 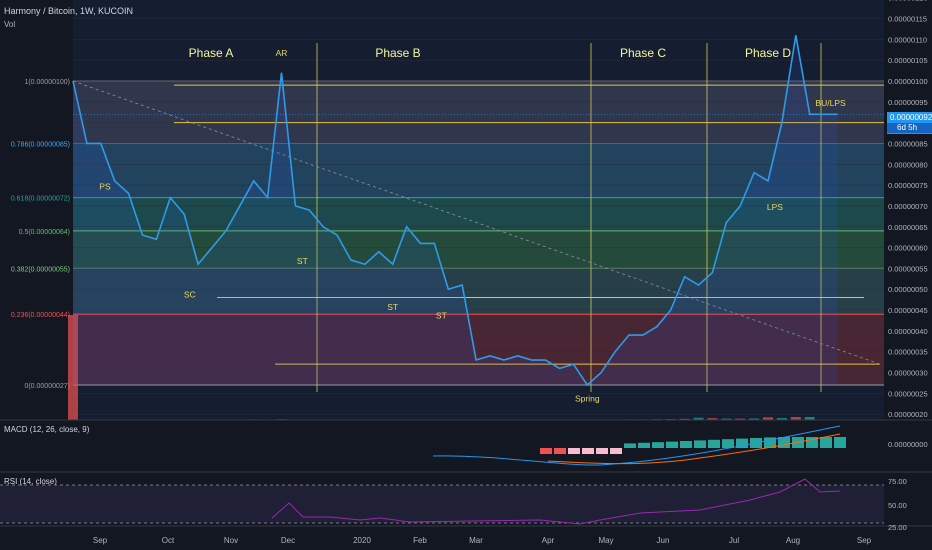 I want to click on rsi-band, so click(x=442, y=504).